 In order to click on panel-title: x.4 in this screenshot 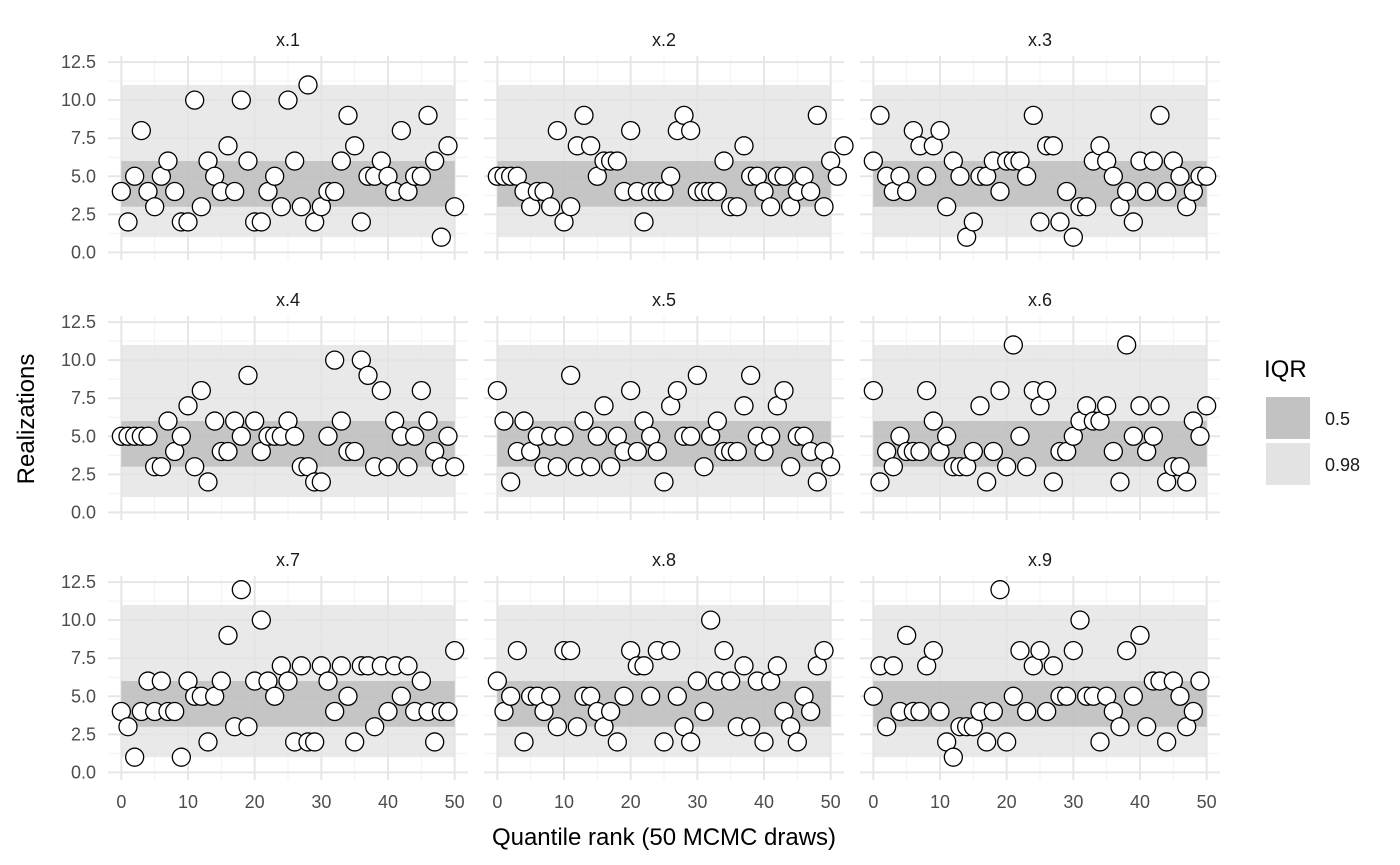, I will do `click(288, 300)`.